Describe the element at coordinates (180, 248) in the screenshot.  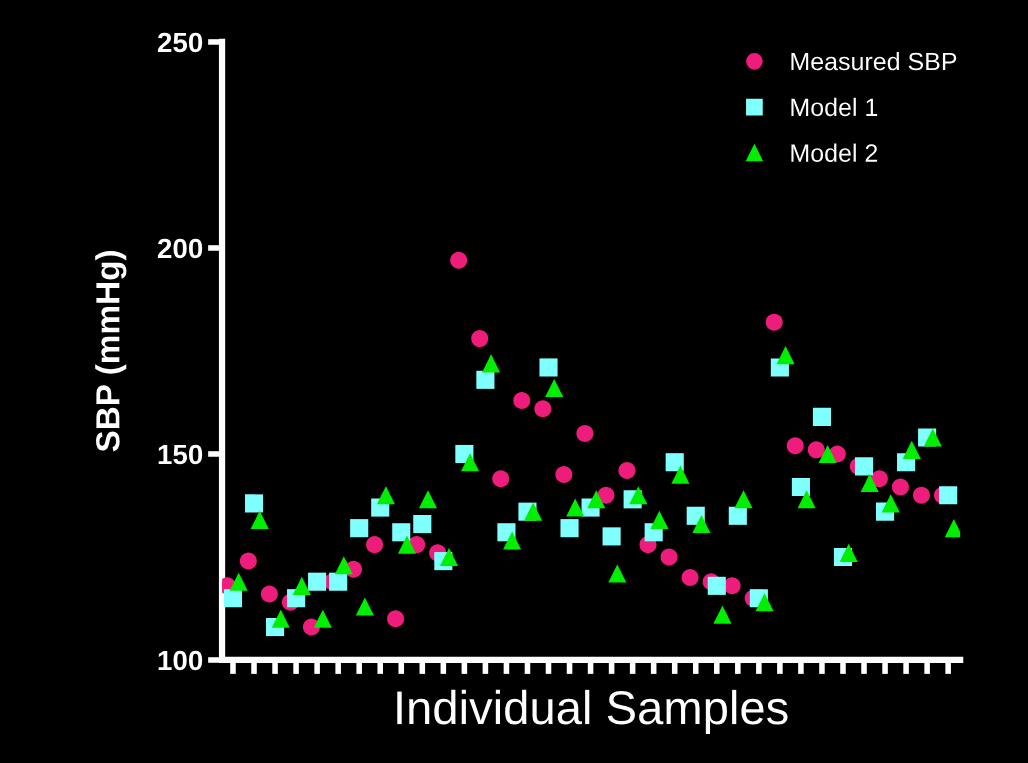
I see `y-tick-label: 200` at that location.